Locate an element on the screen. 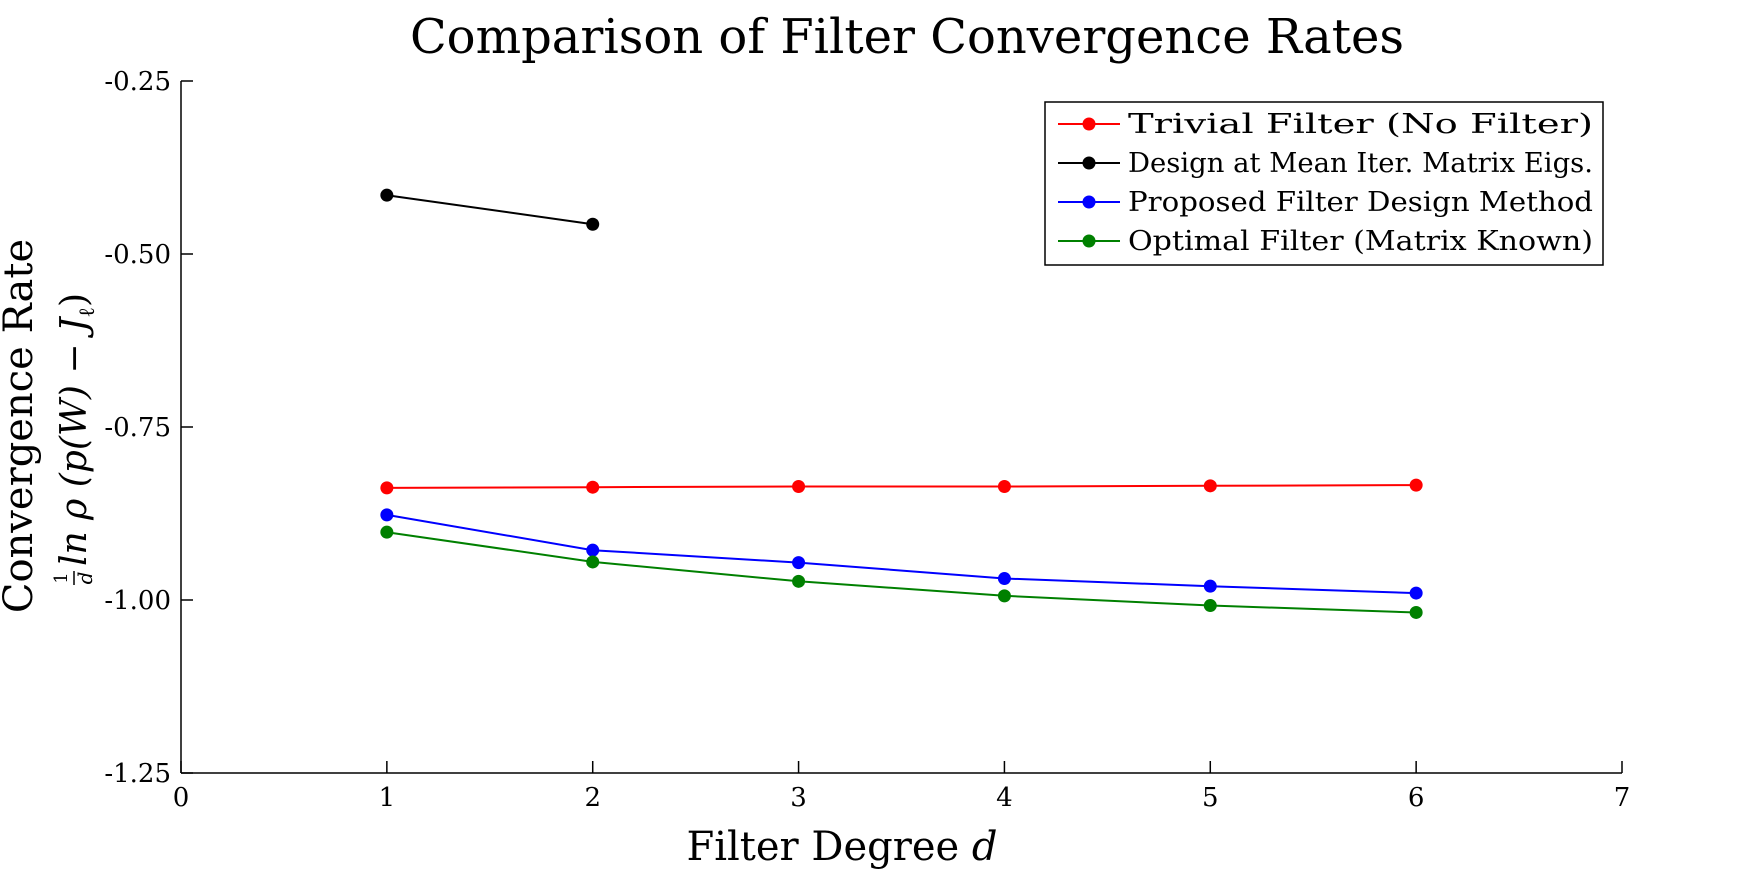  x-tick-label: 4 is located at coordinates (1004, 798).